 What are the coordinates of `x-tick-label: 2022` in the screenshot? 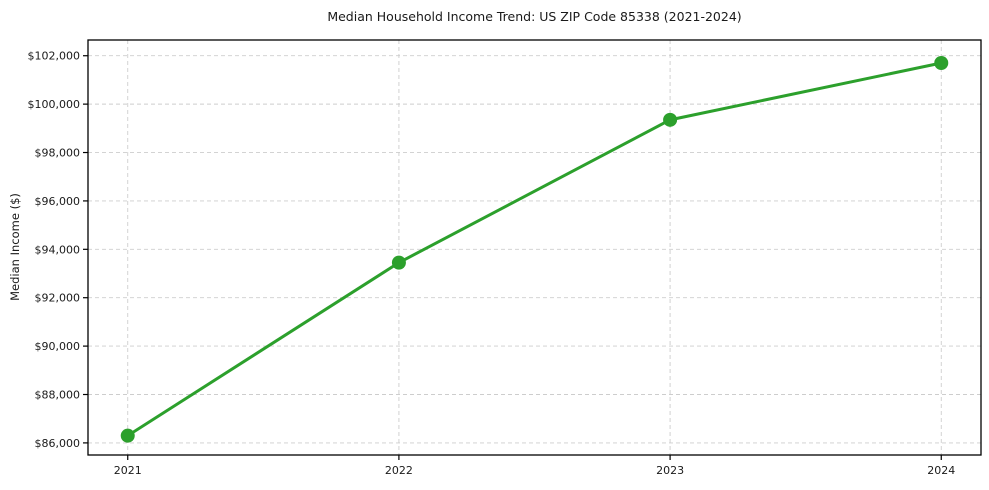 It's located at (399, 470).